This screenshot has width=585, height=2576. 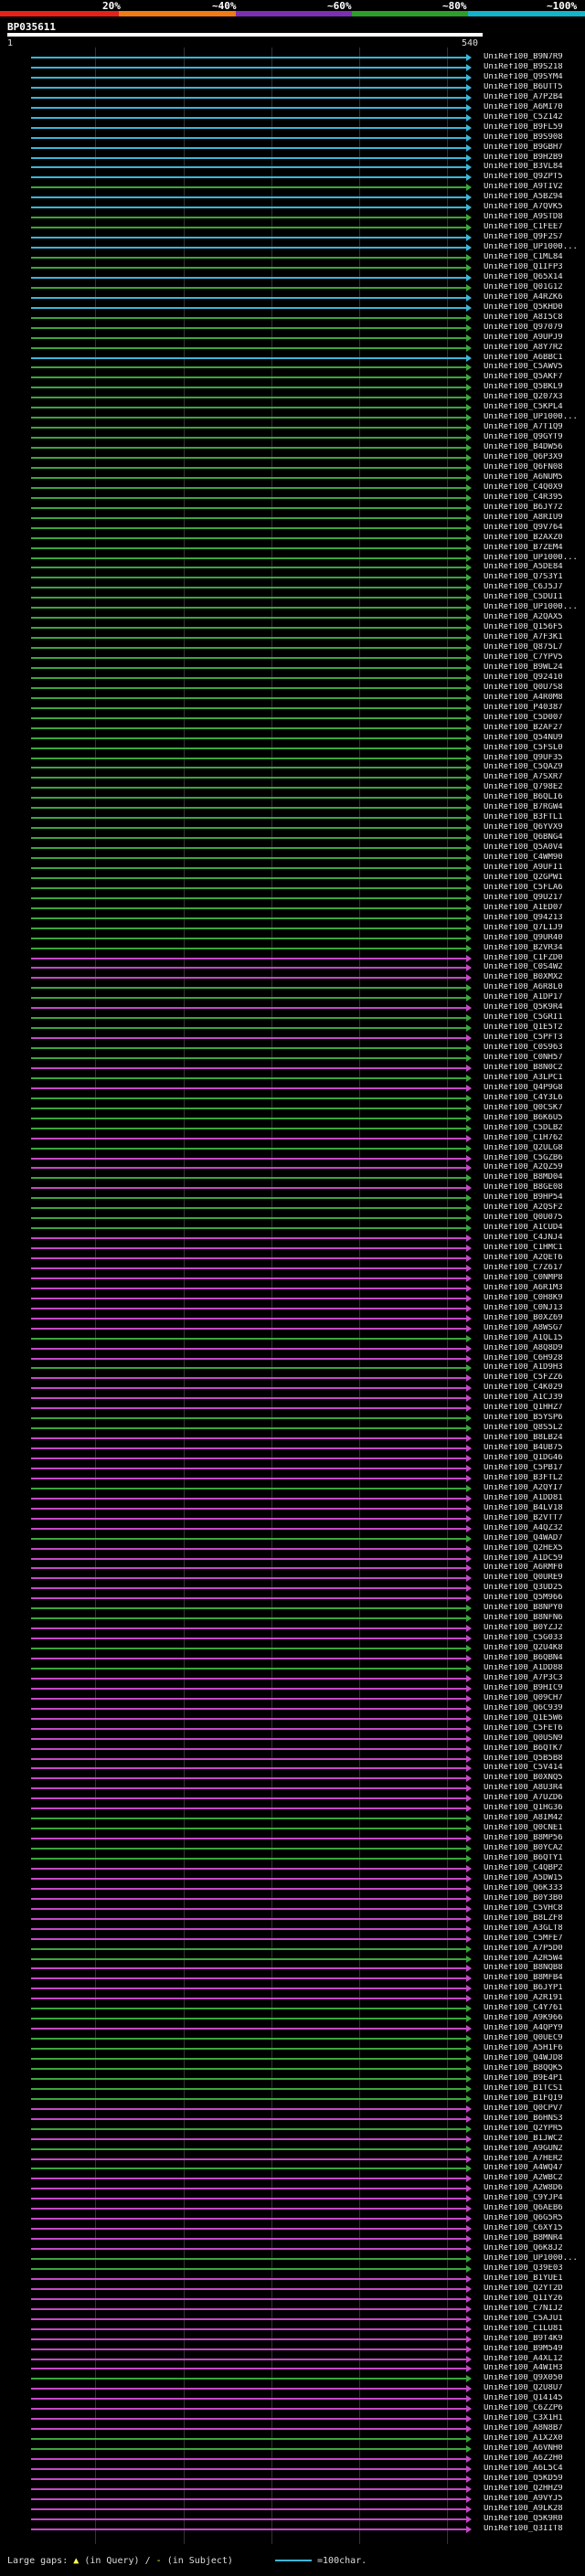 What do you see at coordinates (523, 2468) in the screenshot?
I see `hit-label: UniRef100_A6L5C4` at bounding box center [523, 2468].